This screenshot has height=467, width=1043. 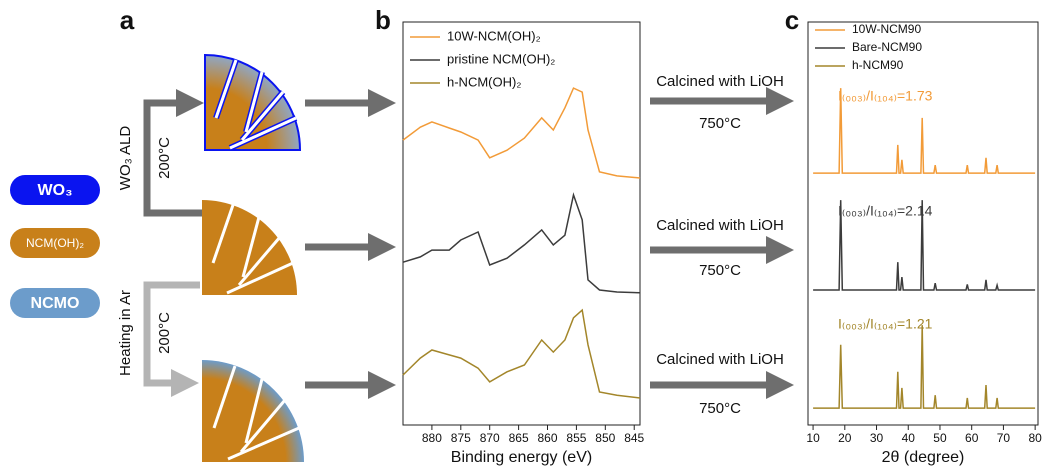 What do you see at coordinates (501, 58) in the screenshot?
I see `legend-label: pristine NCM(OH)₂` at bounding box center [501, 58].